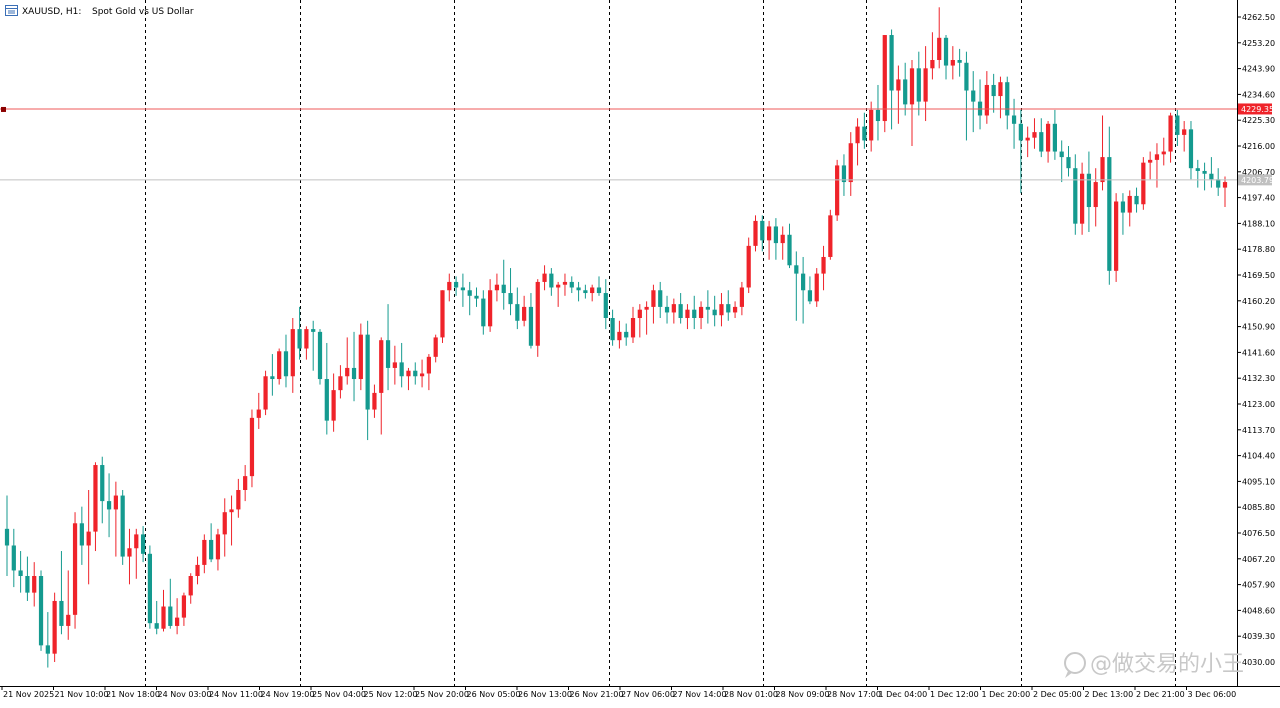 The image size is (1280, 708). What do you see at coordinates (1258, 662) in the screenshot?
I see `y-tick-label: 4030.00` at bounding box center [1258, 662].